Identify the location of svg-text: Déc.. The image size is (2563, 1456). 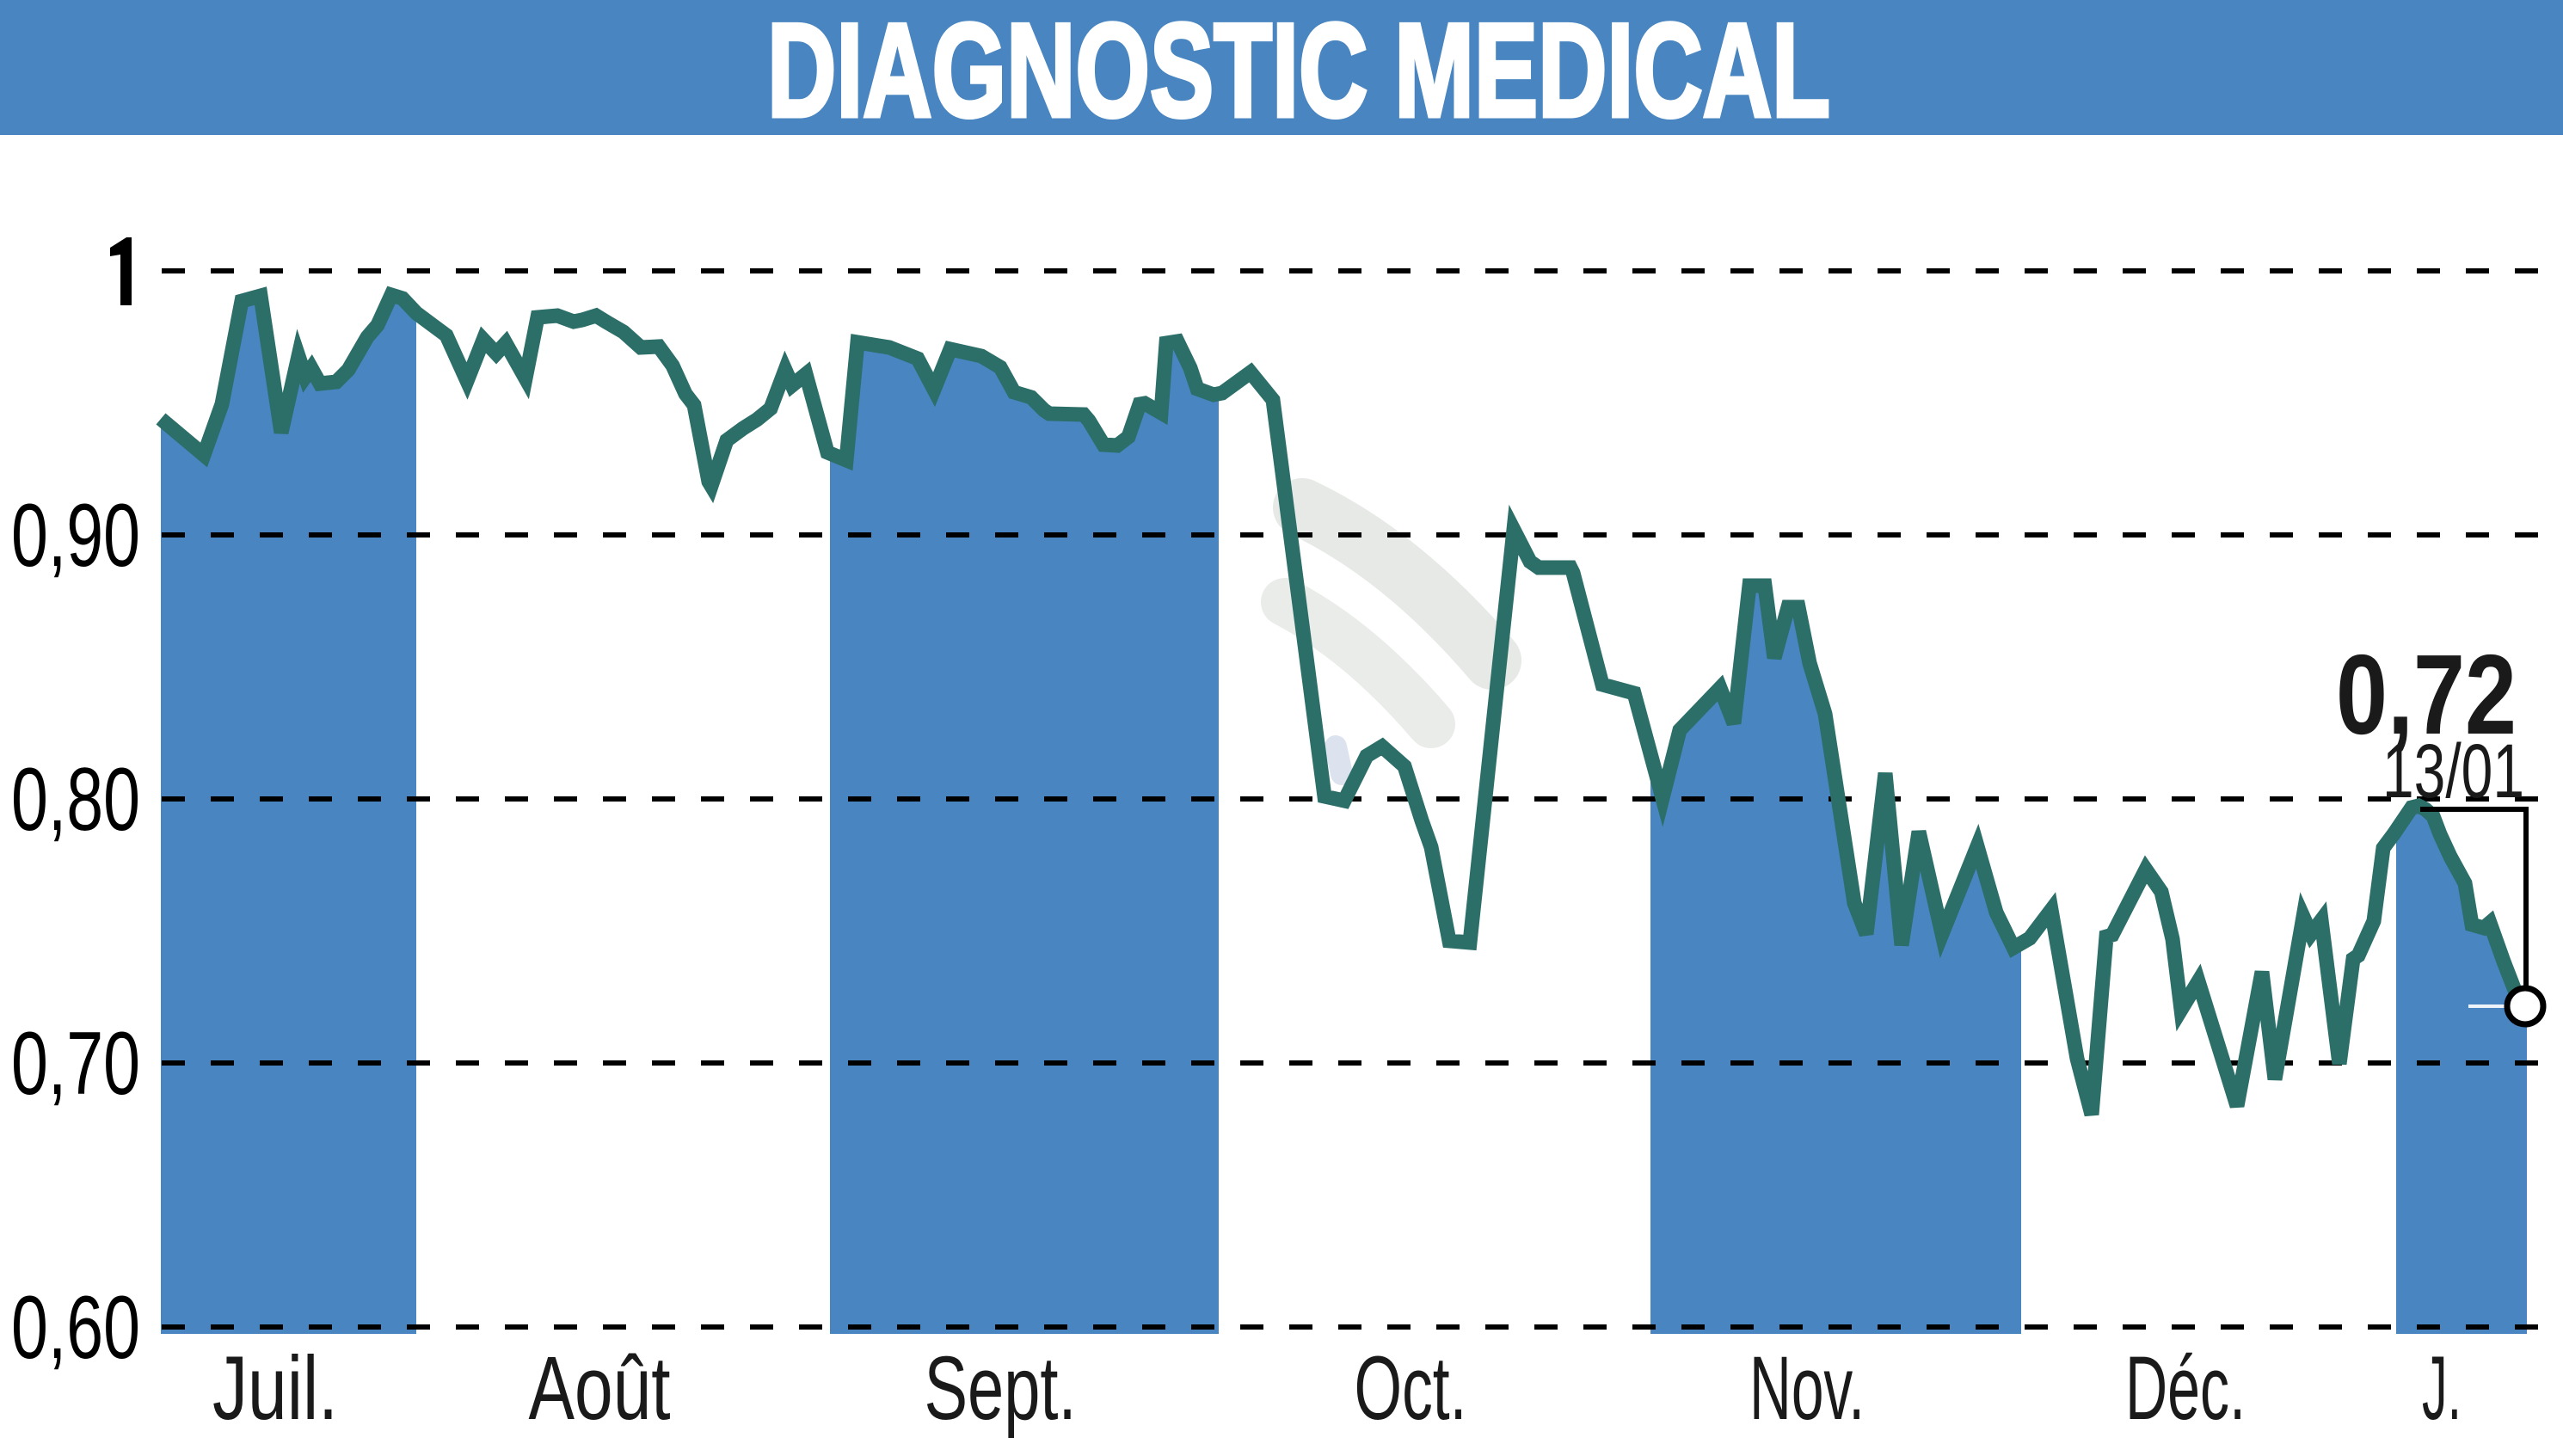
(2185, 1388).